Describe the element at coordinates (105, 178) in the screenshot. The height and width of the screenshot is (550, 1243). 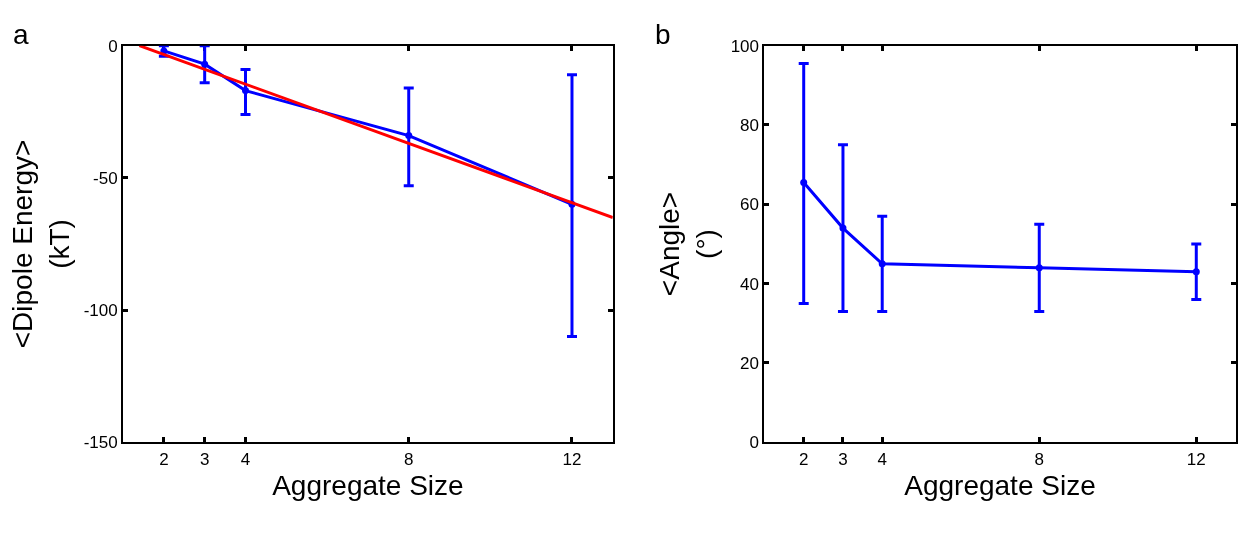
I see `y-tick-label: -50` at that location.